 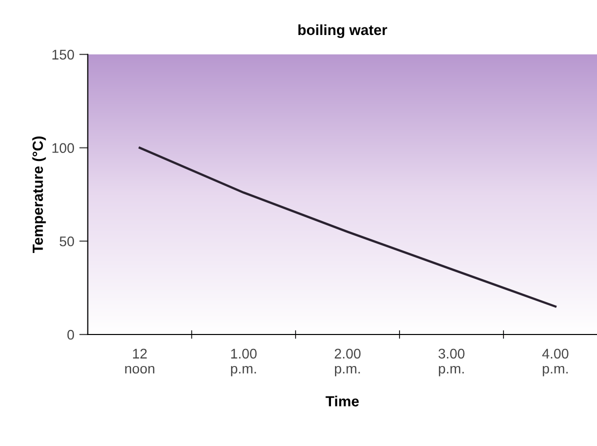 What do you see at coordinates (67, 241) in the screenshot?
I see `y-tick-label: 50` at bounding box center [67, 241].